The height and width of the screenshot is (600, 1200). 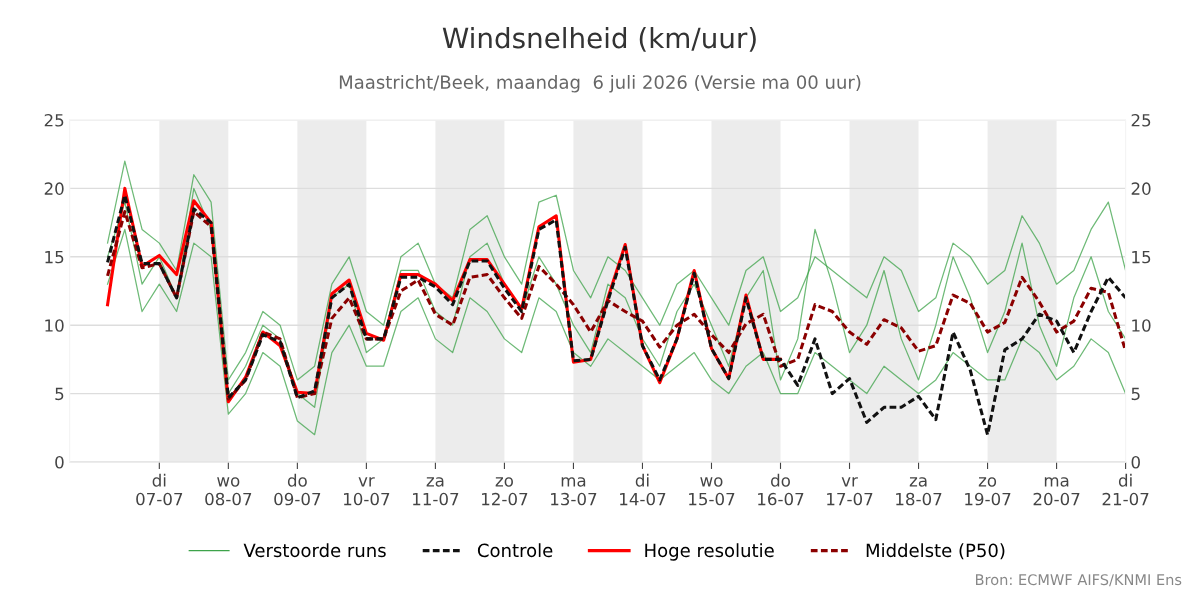 I want to click on chart-subtitle: Maastricht/Beek, maandag 6 juli 2026 (Versie ma 00 uur), so click(x=600, y=84).